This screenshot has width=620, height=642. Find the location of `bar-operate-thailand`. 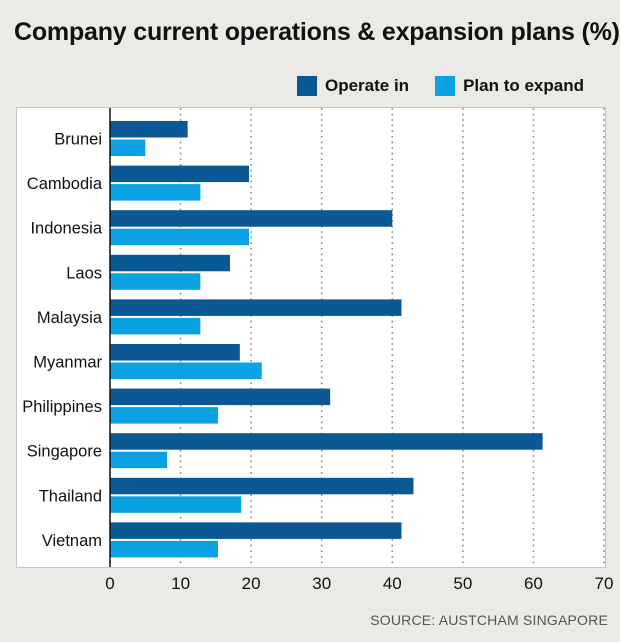

bar-operate-thailand is located at coordinates (262, 486).